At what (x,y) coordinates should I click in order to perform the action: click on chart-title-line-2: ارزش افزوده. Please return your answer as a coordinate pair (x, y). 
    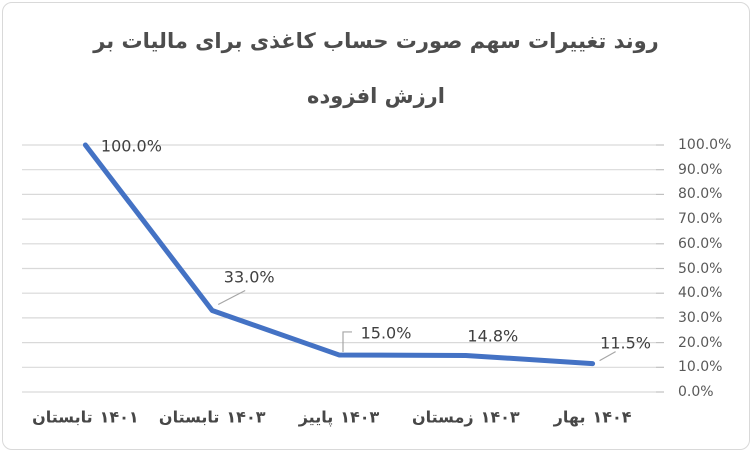
    Looking at the image, I should click on (376, 96).